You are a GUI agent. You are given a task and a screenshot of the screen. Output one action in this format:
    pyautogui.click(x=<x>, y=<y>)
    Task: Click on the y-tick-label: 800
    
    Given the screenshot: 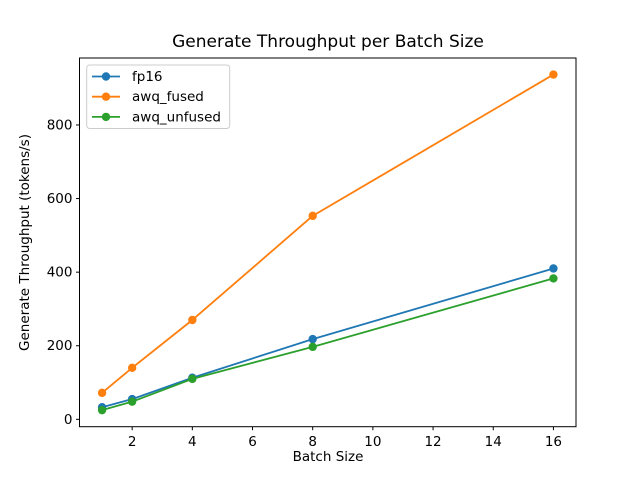 What is the action you would take?
    pyautogui.click(x=60, y=125)
    